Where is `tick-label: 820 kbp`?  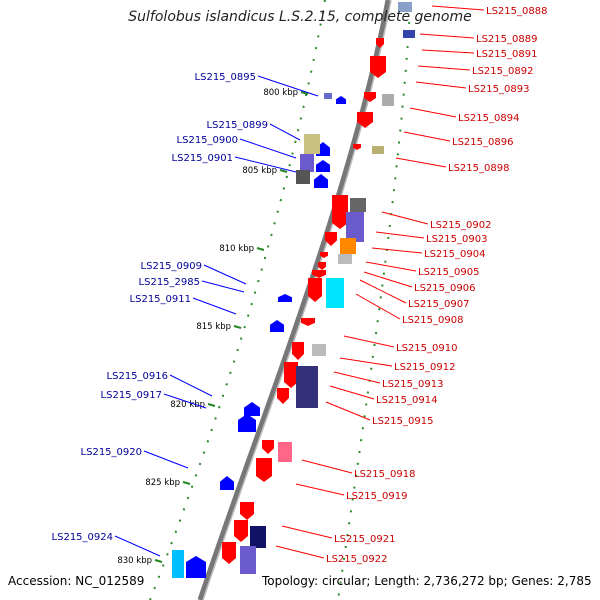 tick-label: 820 kbp is located at coordinates (187, 405).